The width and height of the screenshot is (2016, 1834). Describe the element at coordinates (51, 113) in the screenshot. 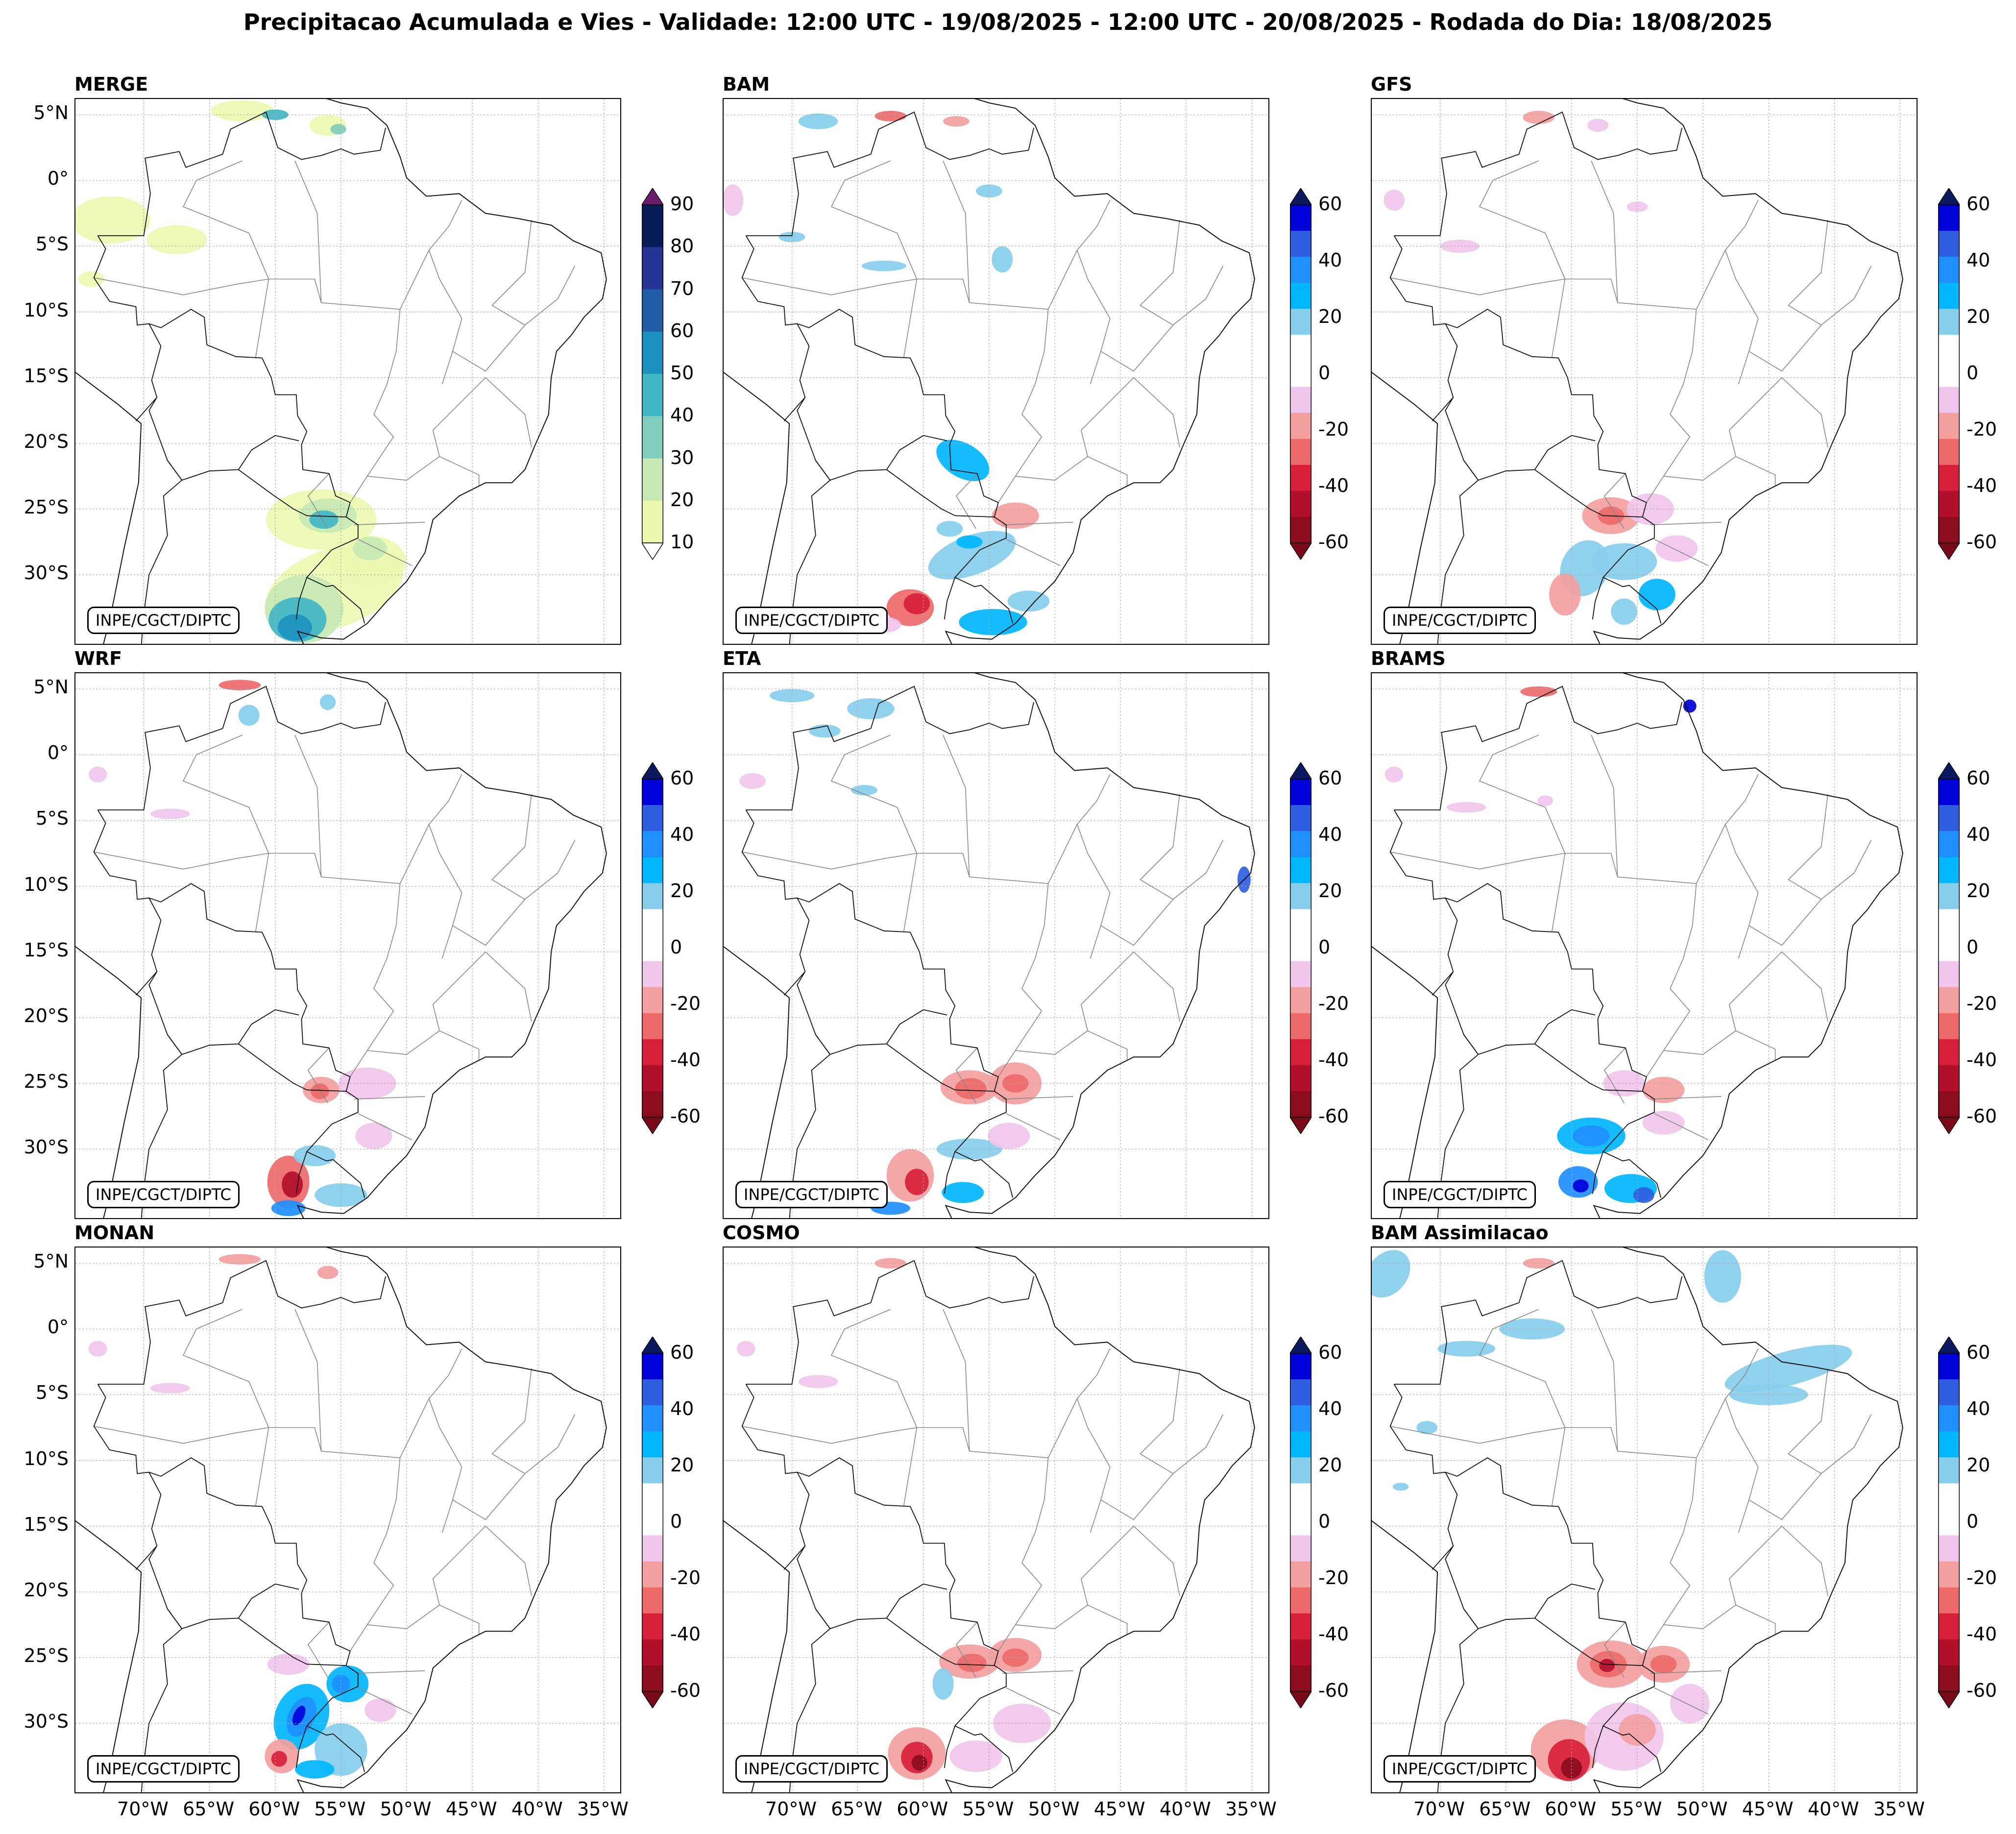

I see `lat-tick-label: 5°N` at that location.